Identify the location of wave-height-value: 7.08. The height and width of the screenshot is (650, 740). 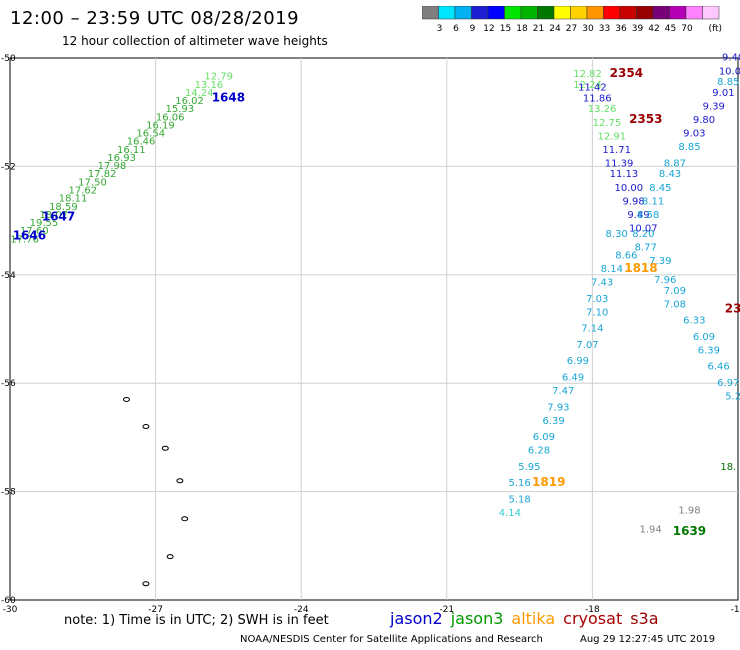
(675, 304).